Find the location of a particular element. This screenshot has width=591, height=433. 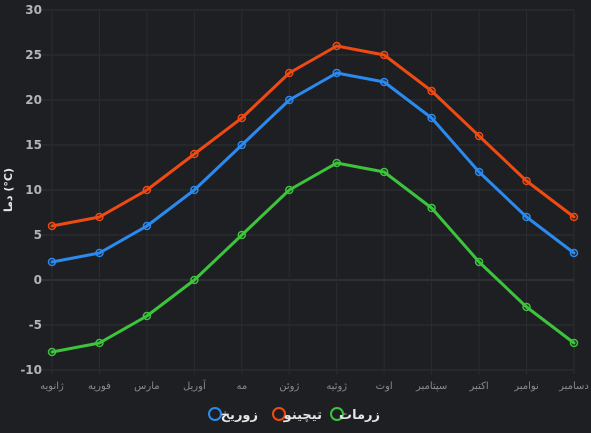

y-tick-label: -5 is located at coordinates (35, 325).